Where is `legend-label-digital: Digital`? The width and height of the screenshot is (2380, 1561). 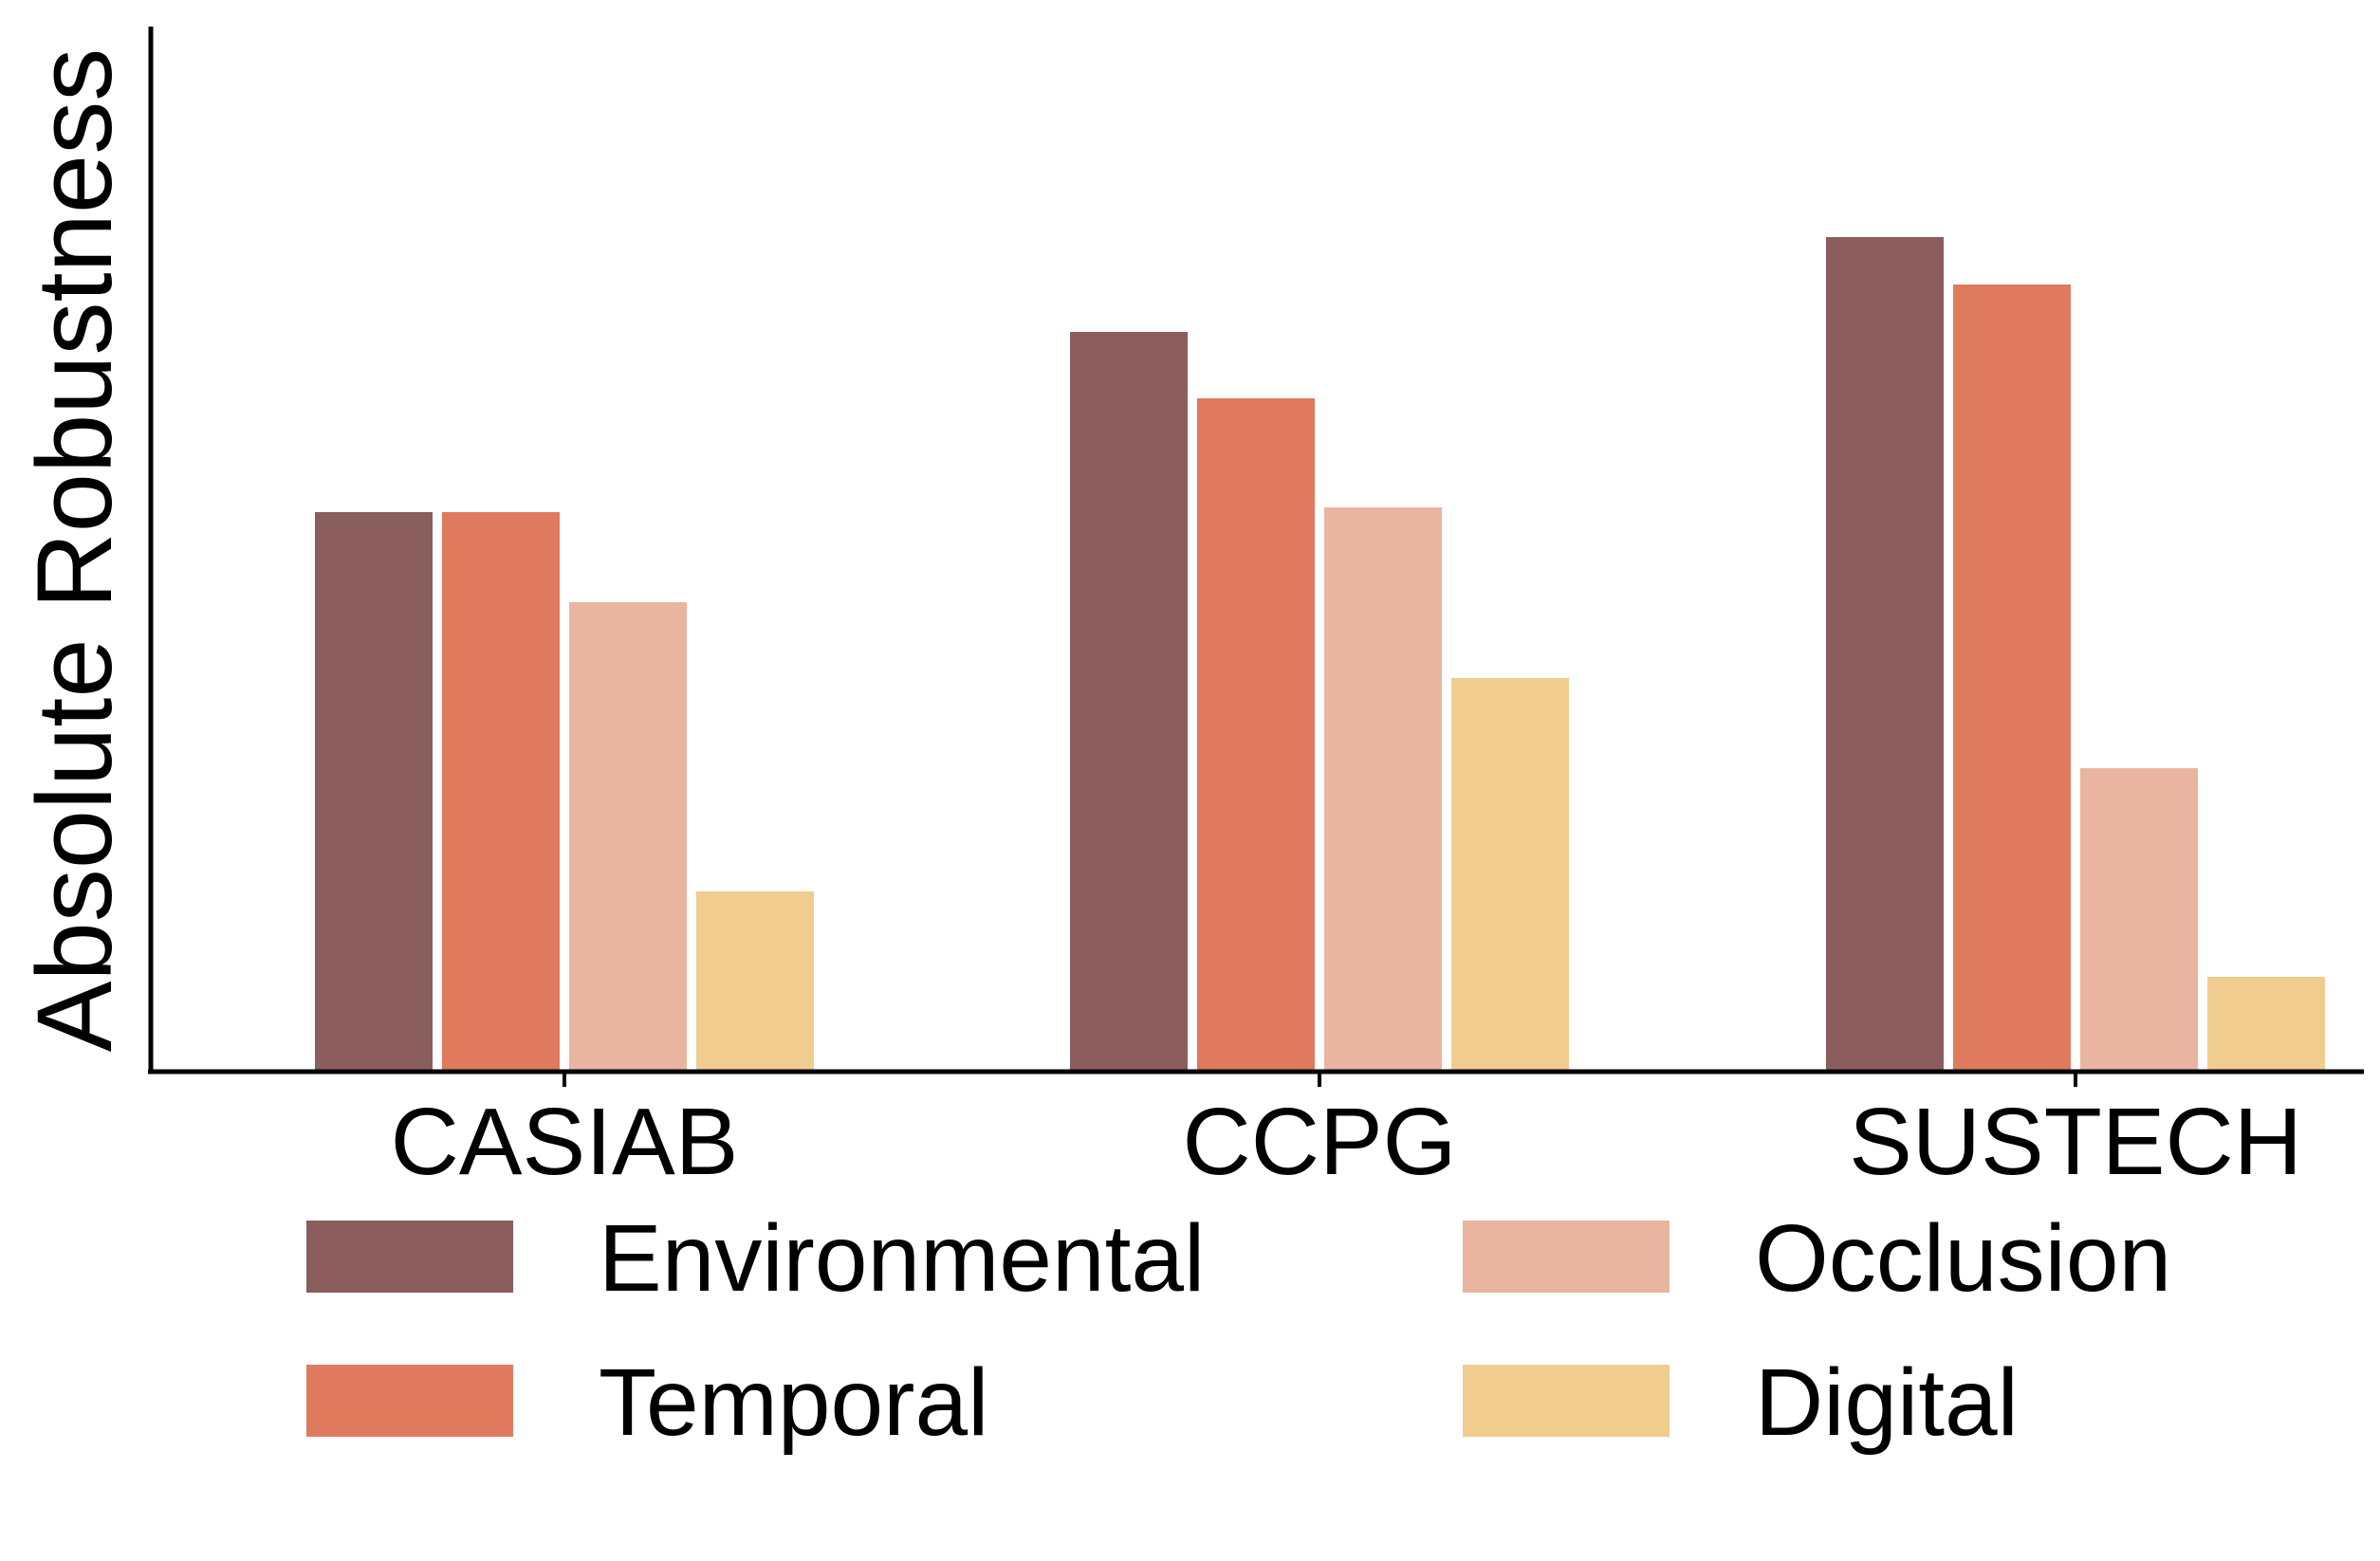 legend-label-digital: Digital is located at coordinates (1887, 1403).